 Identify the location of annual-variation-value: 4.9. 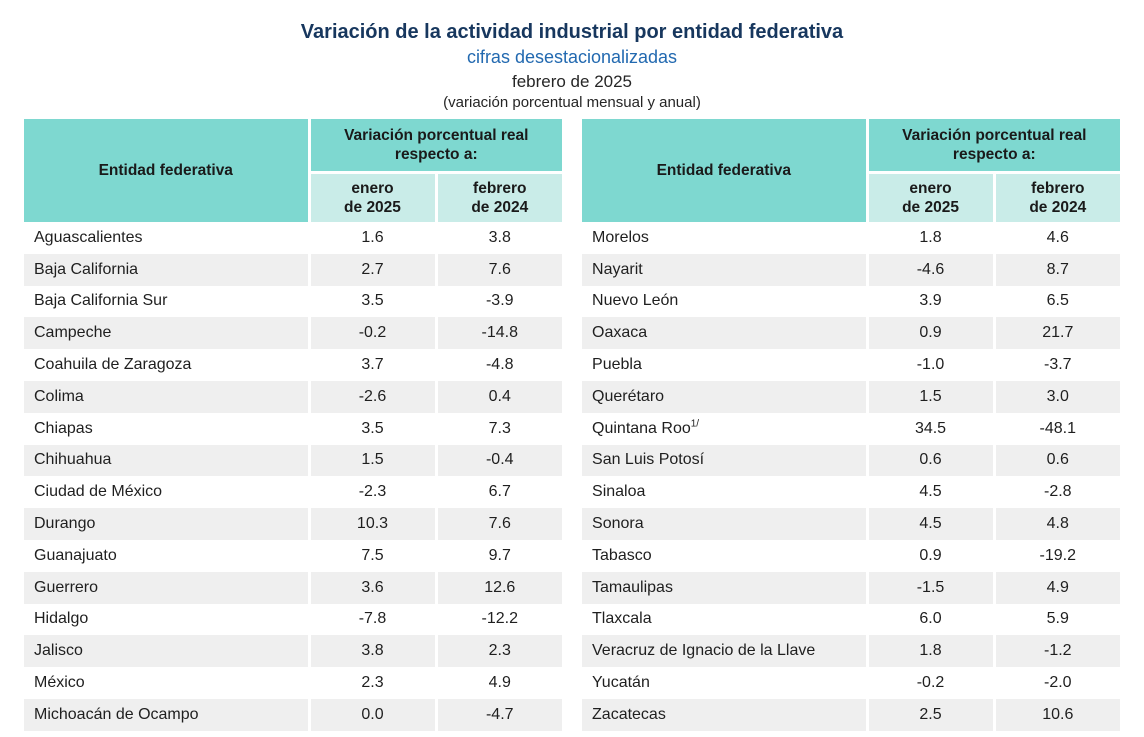
(1056, 587).